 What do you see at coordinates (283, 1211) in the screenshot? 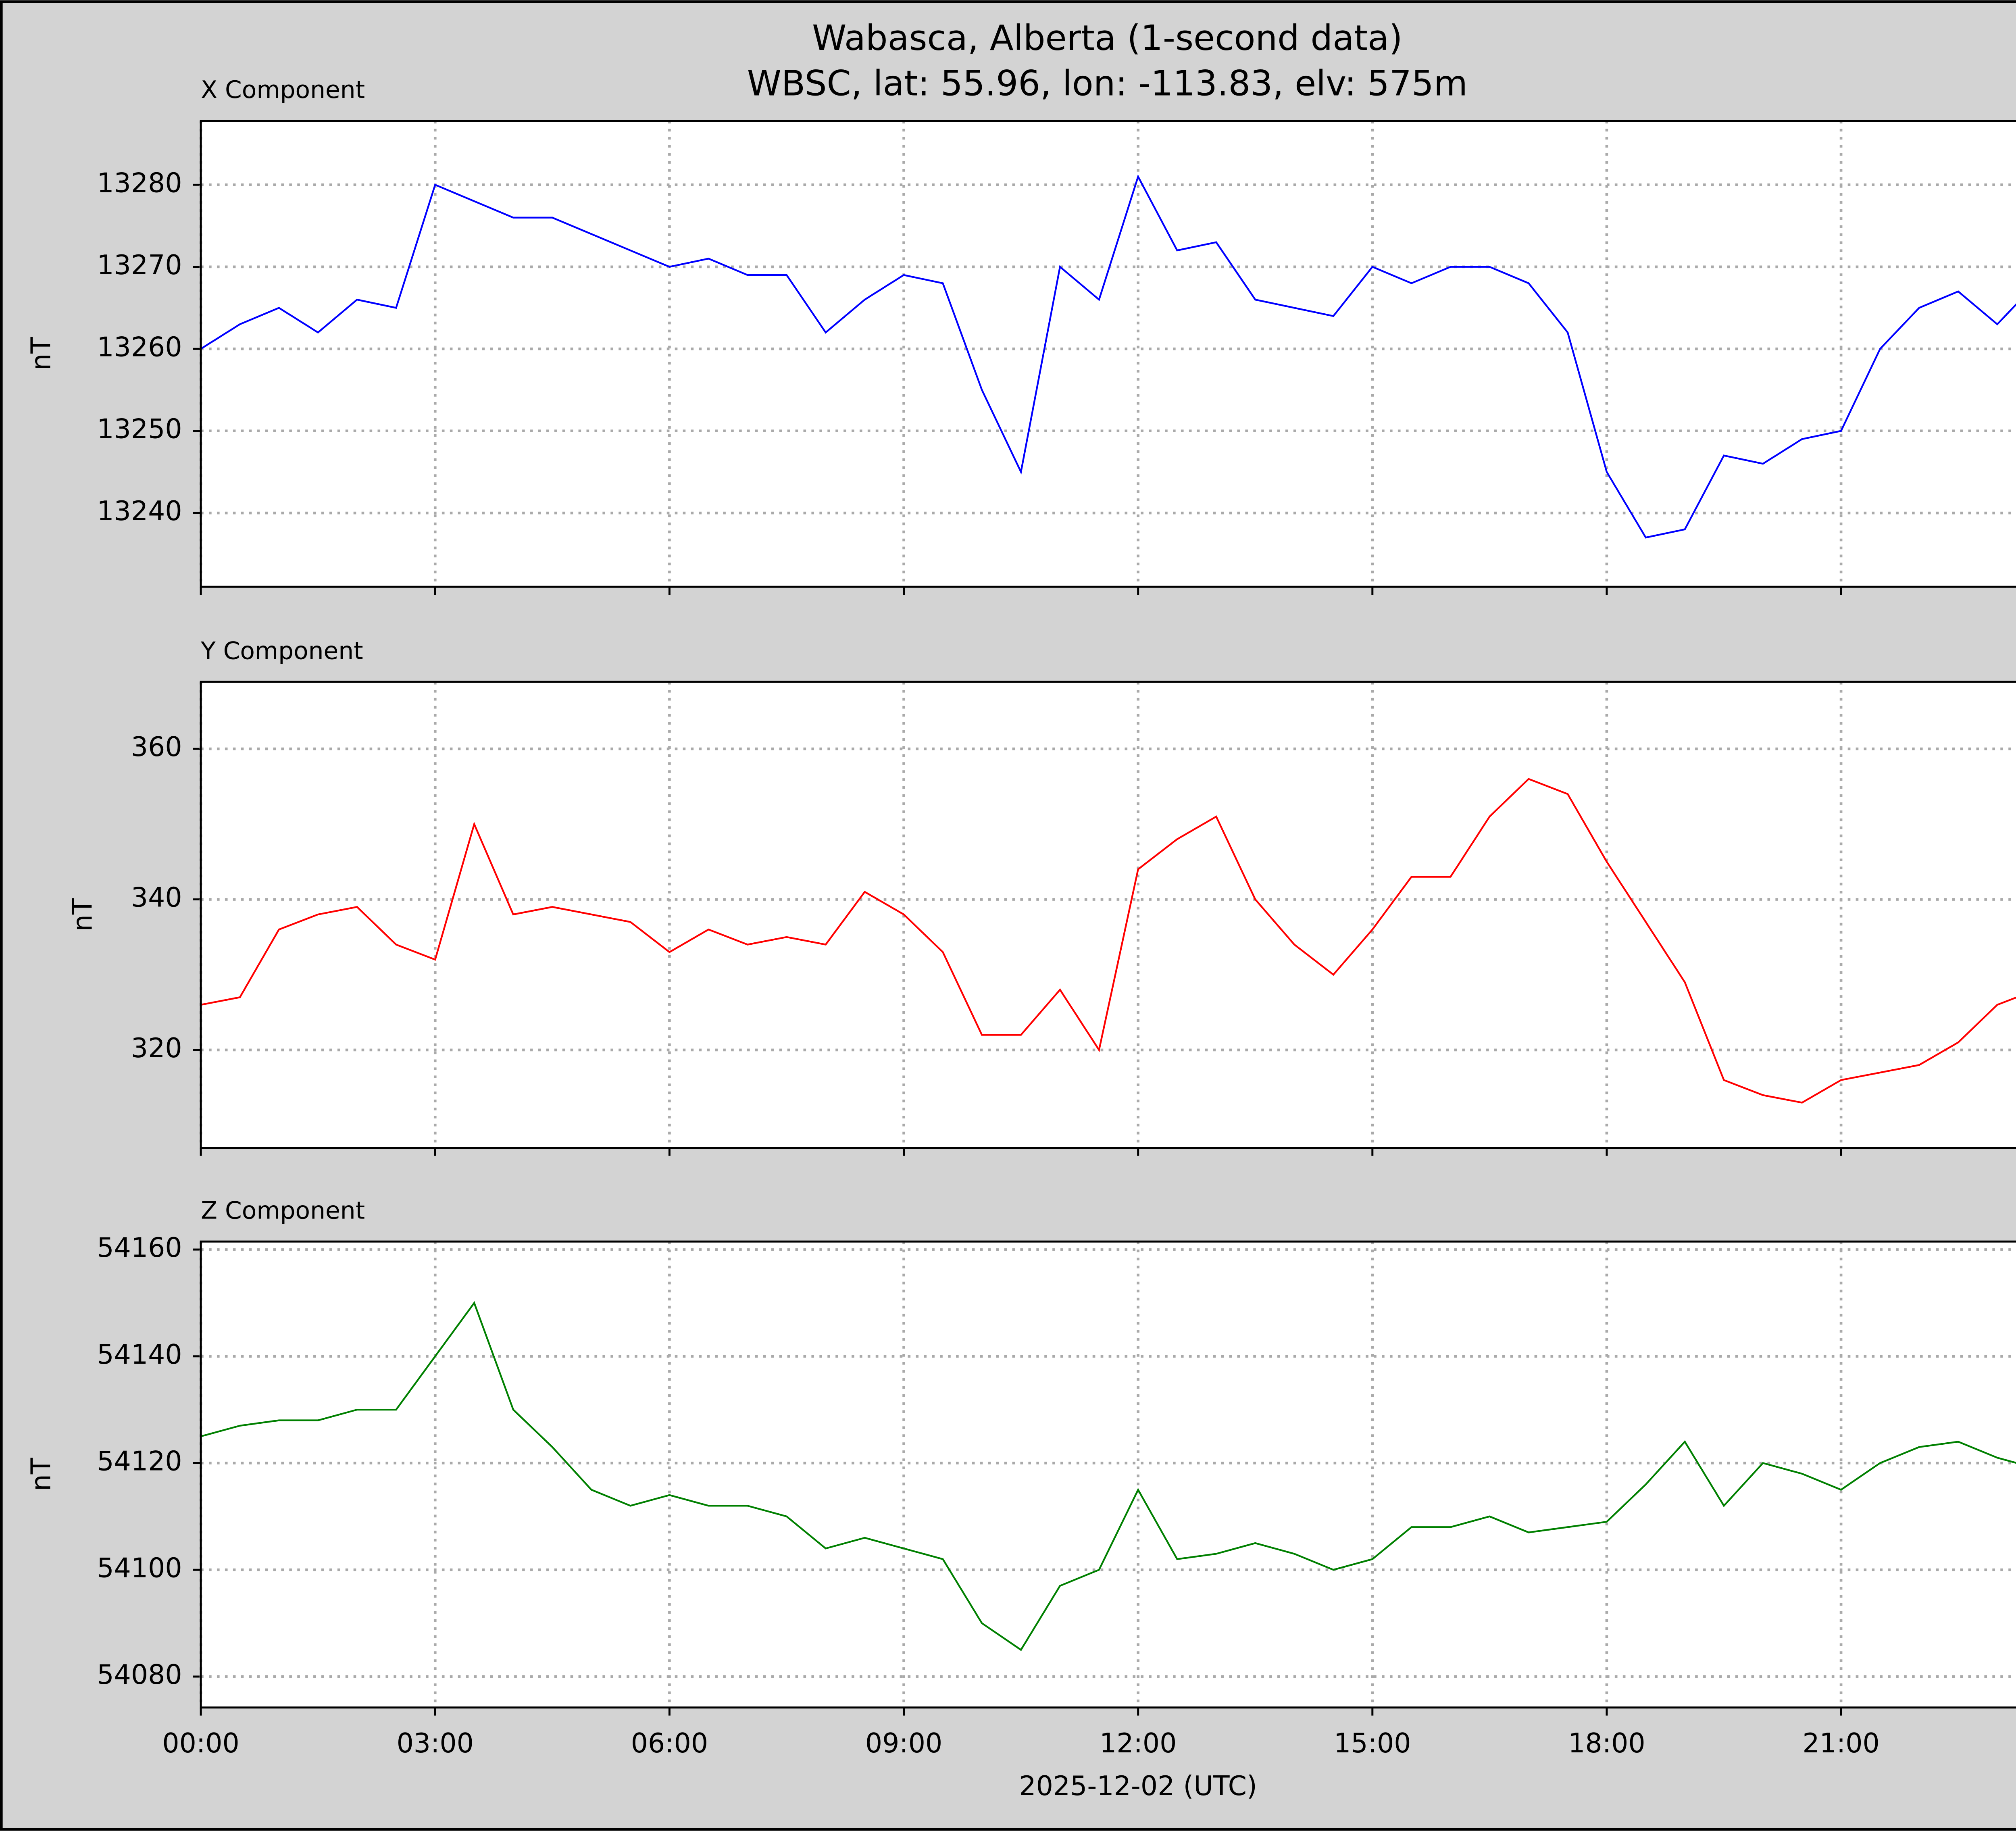
I see `panel-title: Z Component` at bounding box center [283, 1211].